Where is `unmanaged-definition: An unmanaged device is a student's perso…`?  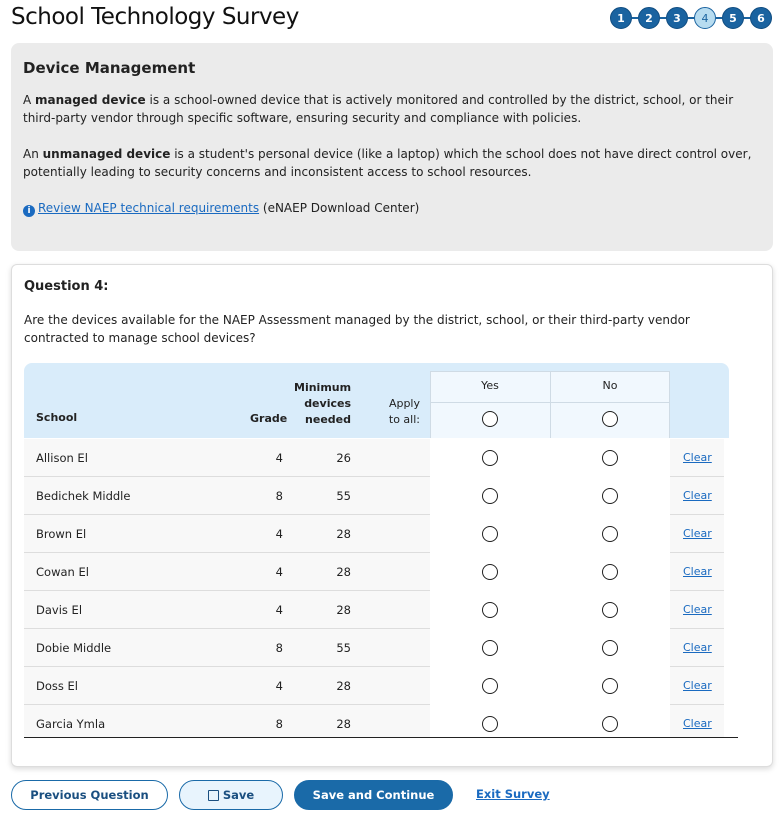 unmanaged-definition: An unmanaged device is a student's perso… is located at coordinates (387, 163).